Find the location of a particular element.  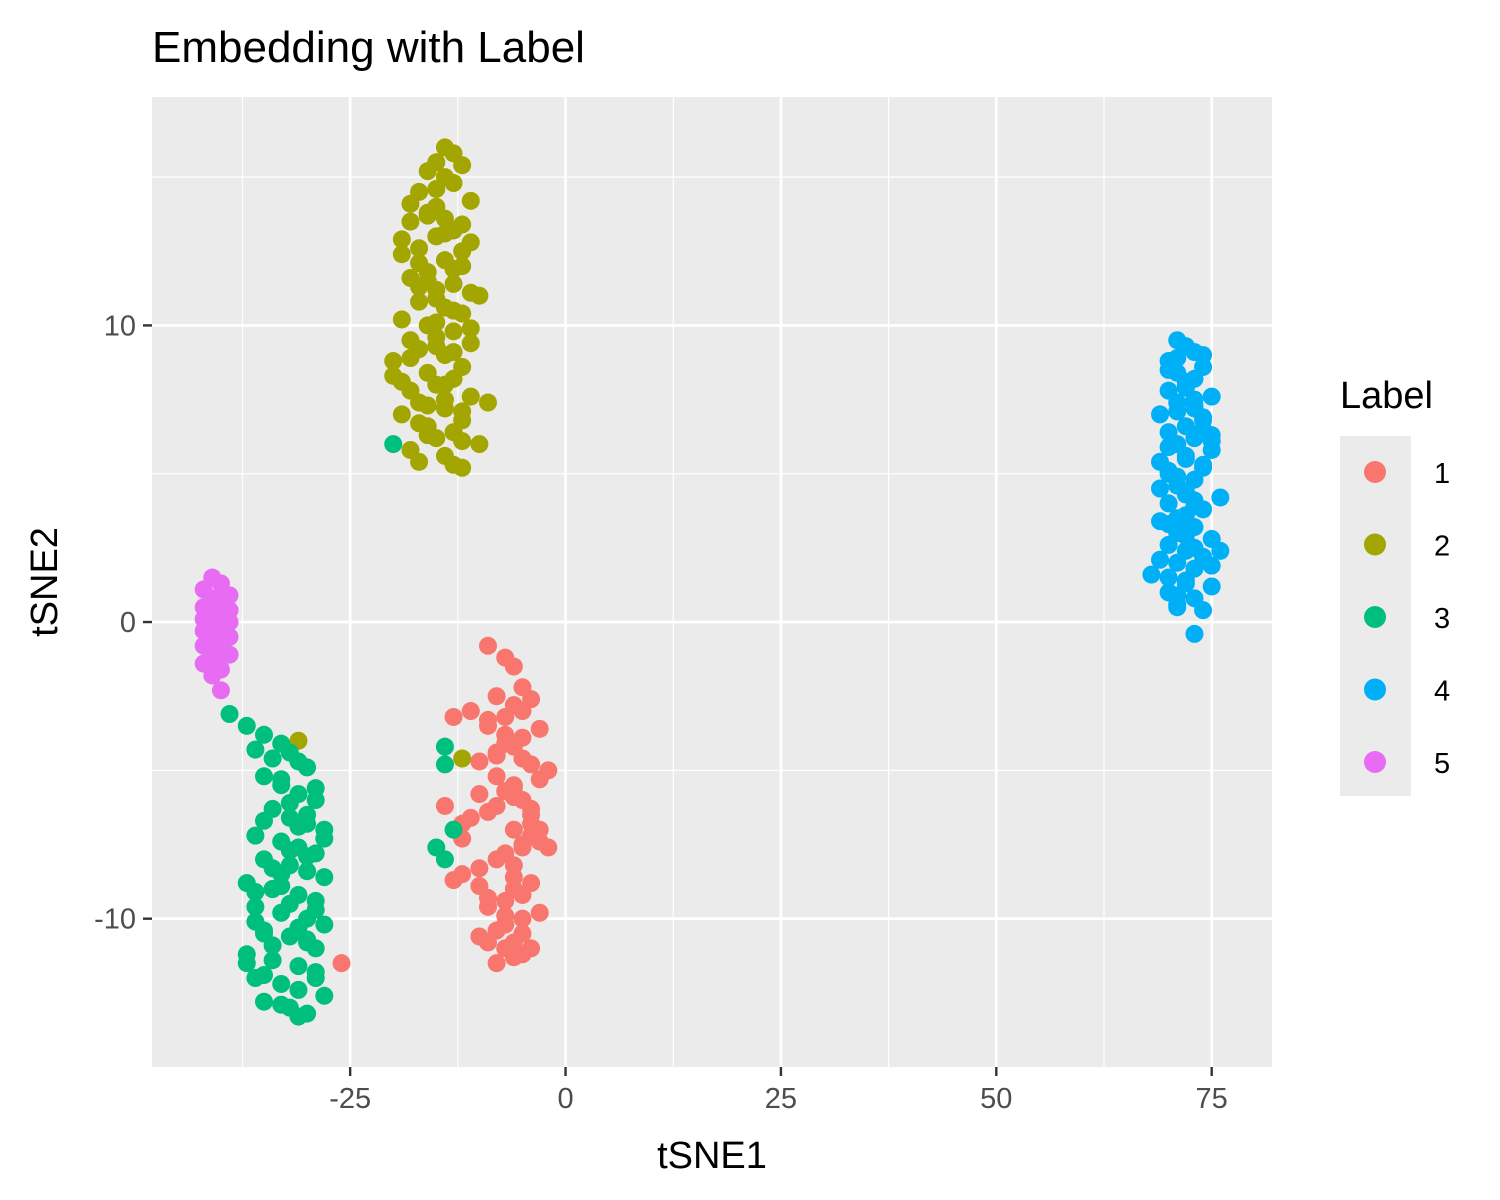

x-tick-label: 0 is located at coordinates (565, 1099).